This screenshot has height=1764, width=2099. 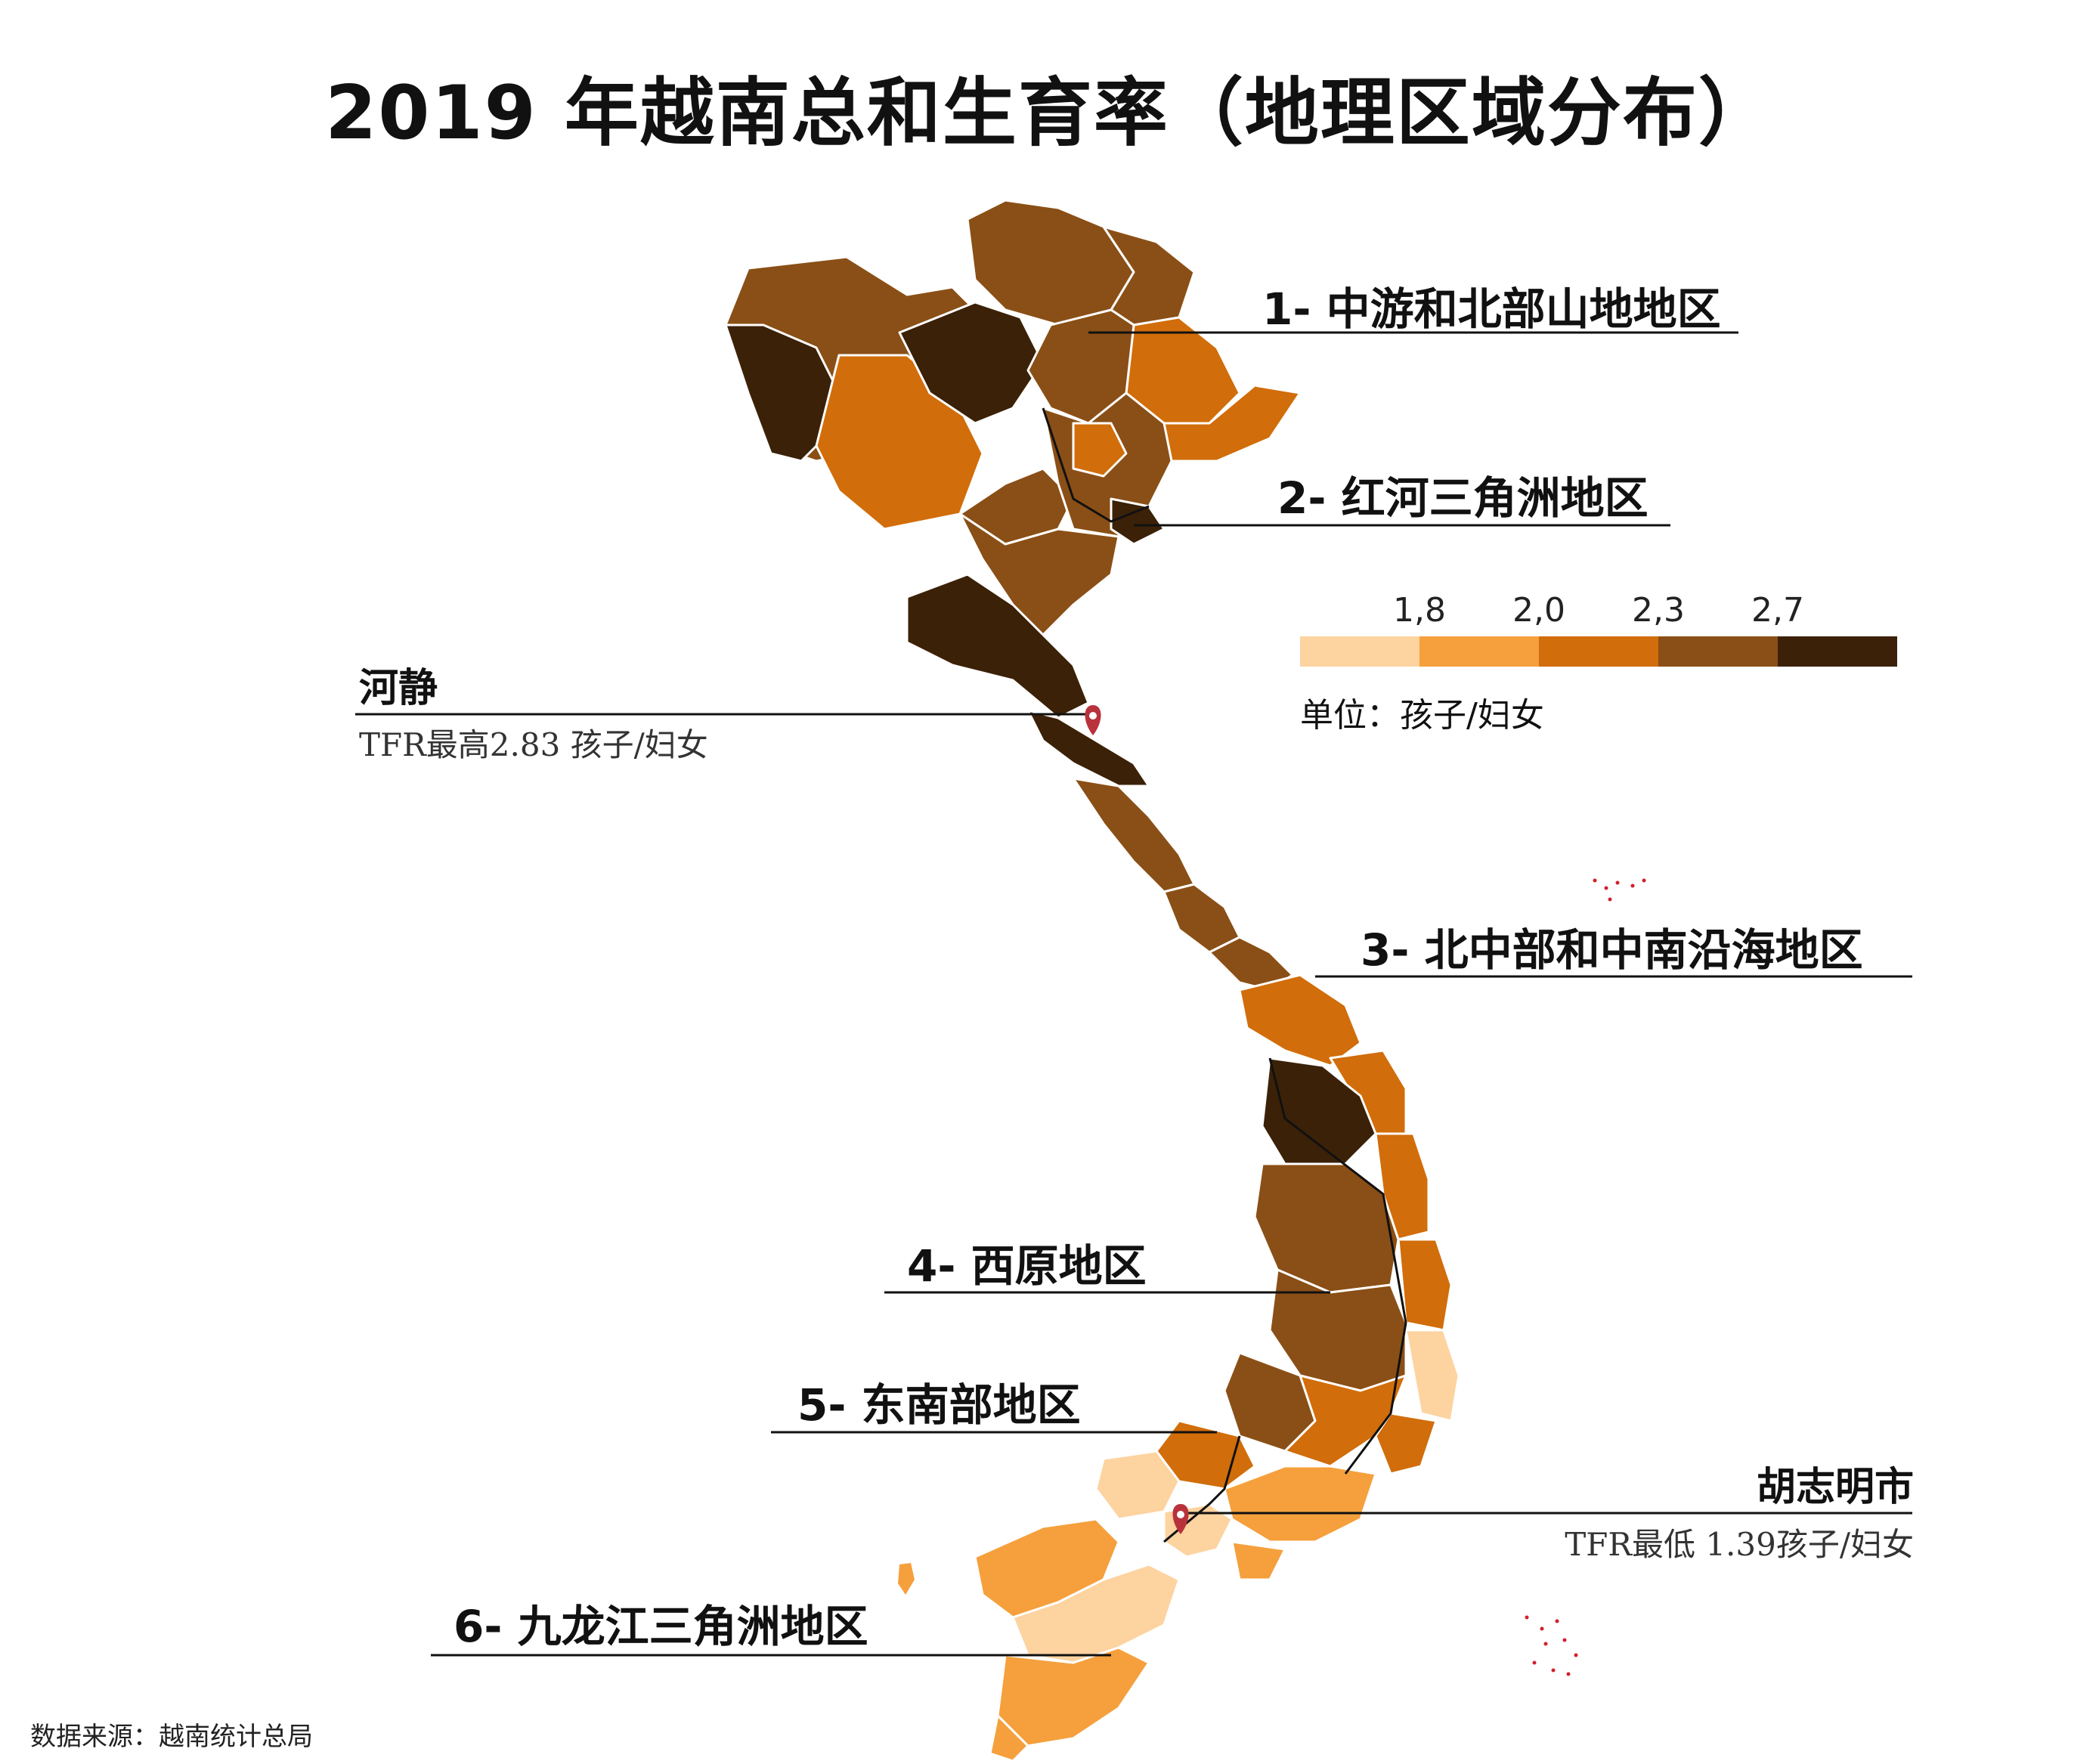 I want to click on map-region-hanoi, so click(x=1100, y=450).